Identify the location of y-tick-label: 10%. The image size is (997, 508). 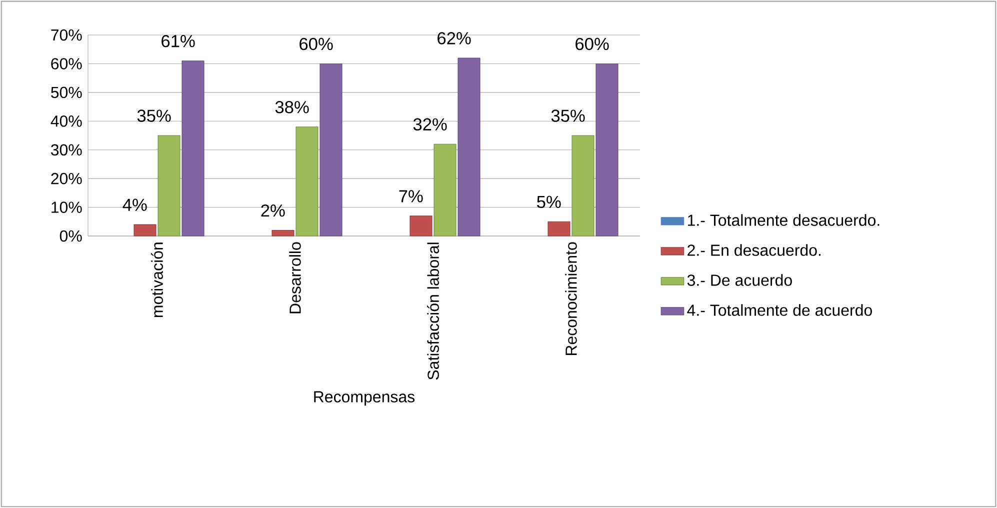
(67, 207).